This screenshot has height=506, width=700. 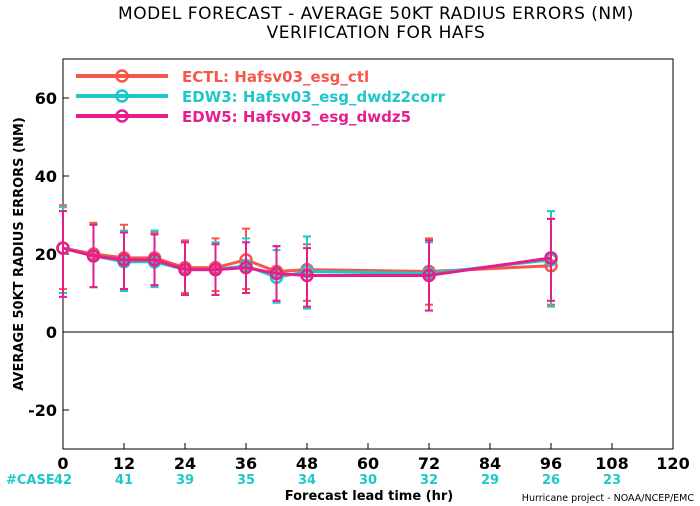 What do you see at coordinates (611, 463) in the screenshot?
I see `x-tick-label: 108` at bounding box center [611, 463].